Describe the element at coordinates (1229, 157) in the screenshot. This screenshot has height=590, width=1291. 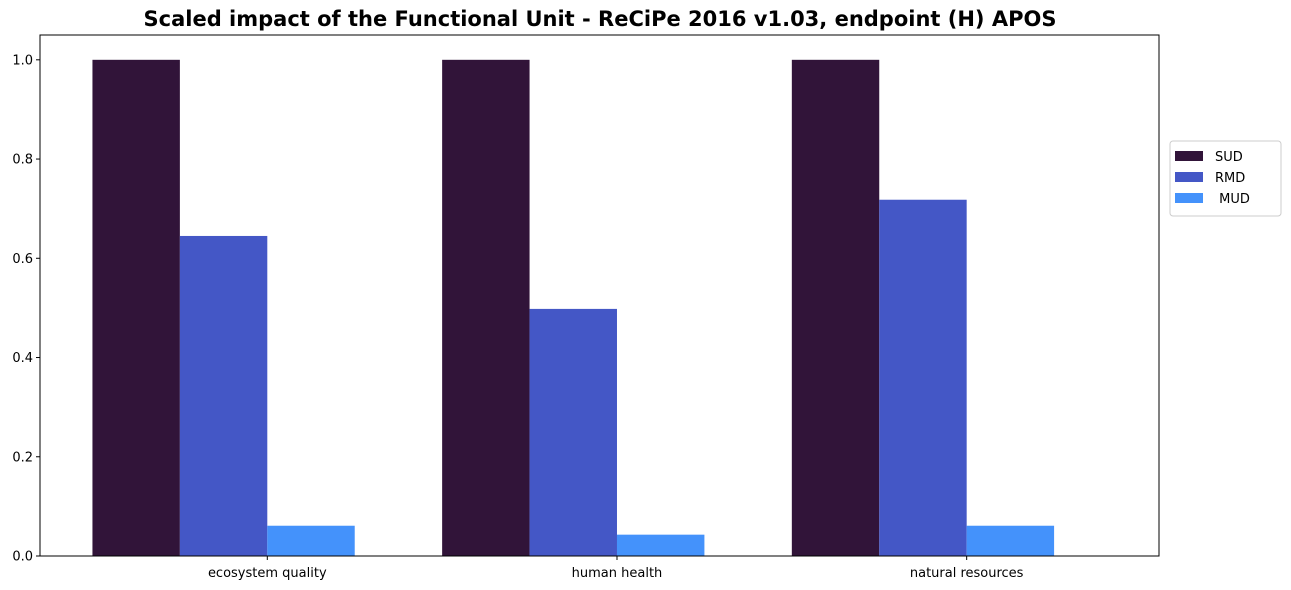
I see `legend-label: SUD` at that location.